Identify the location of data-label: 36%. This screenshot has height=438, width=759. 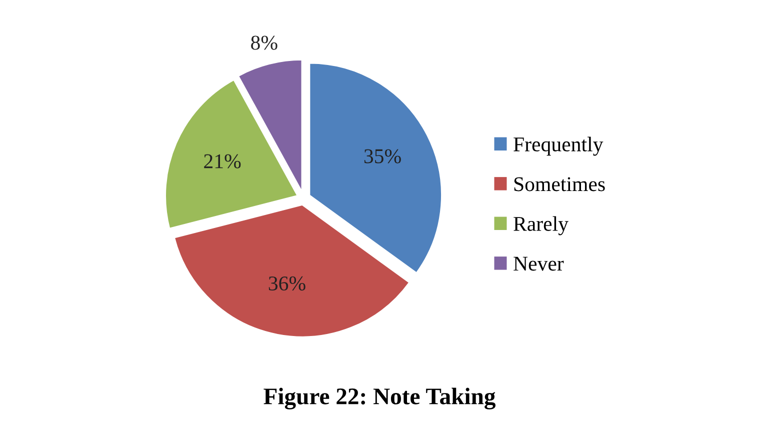
(287, 283).